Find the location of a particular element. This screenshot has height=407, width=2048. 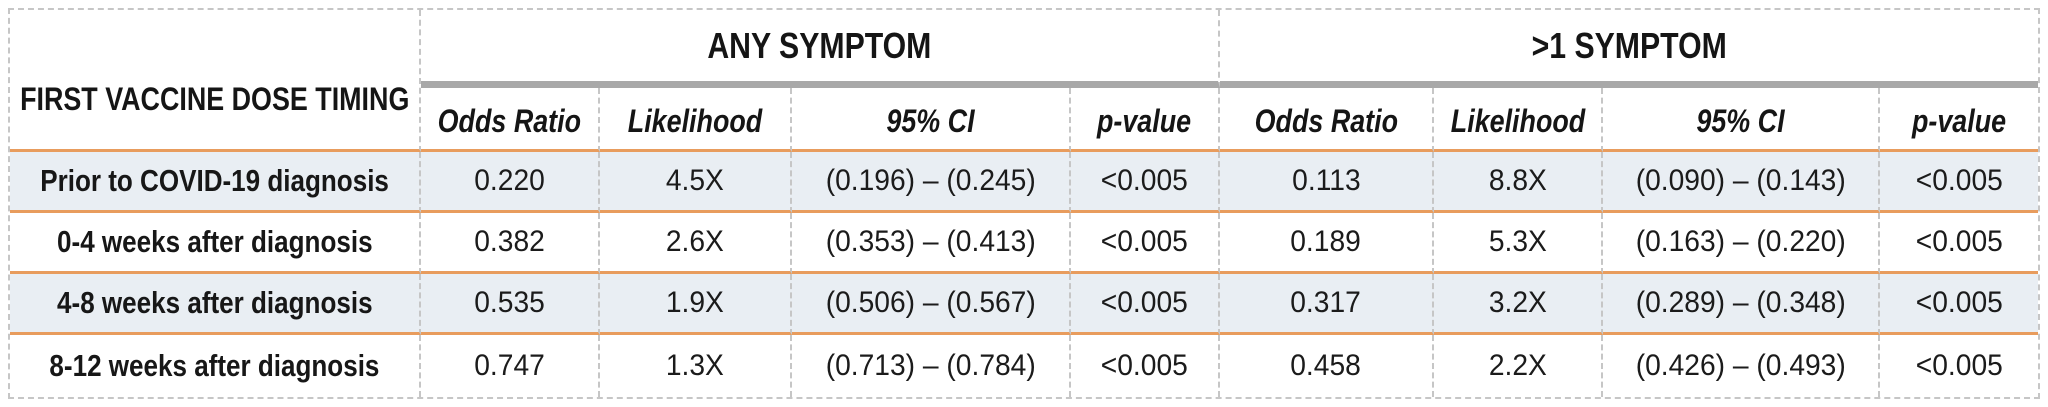

data-cell: (0.353) – (0.413) is located at coordinates (931, 243).